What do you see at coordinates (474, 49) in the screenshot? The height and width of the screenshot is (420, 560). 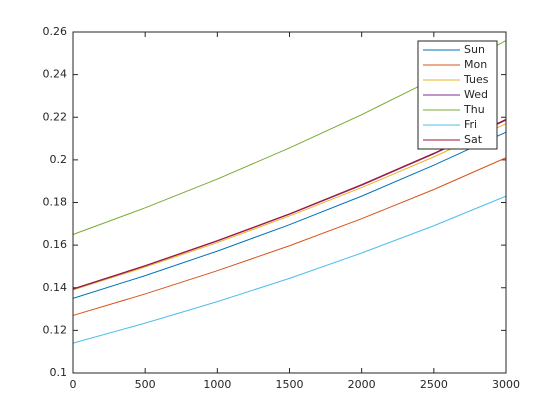 I see `legend-label: Sun` at bounding box center [474, 49].